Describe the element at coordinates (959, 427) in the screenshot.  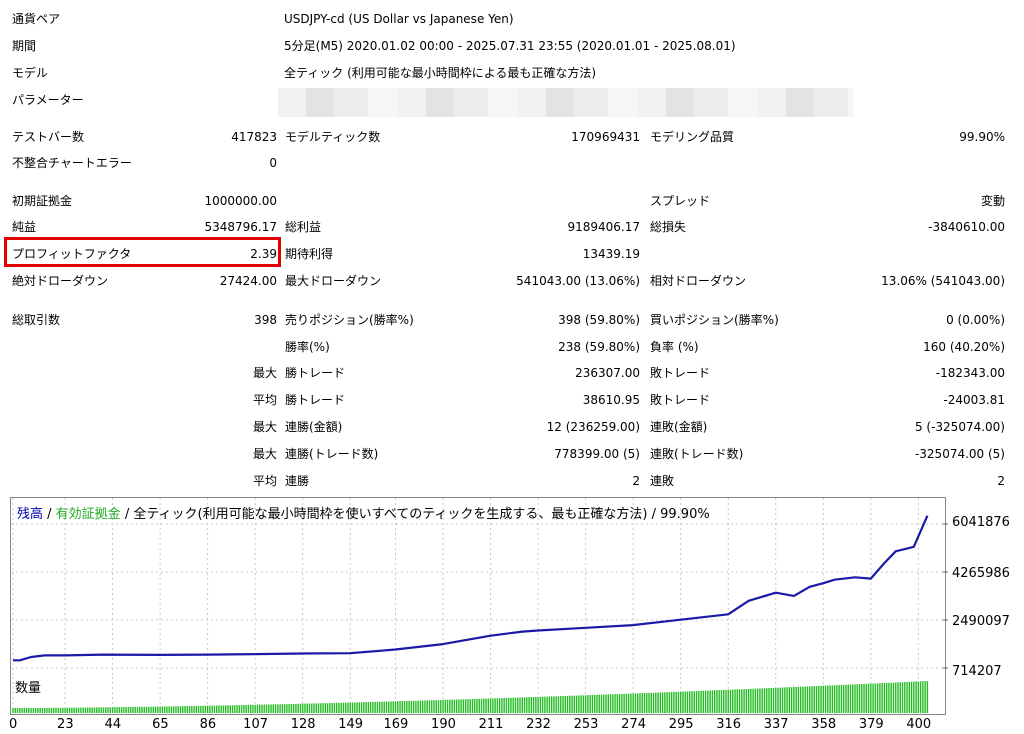
I see `consec-loss-amount-value: 5 (-325074.00)` at that location.